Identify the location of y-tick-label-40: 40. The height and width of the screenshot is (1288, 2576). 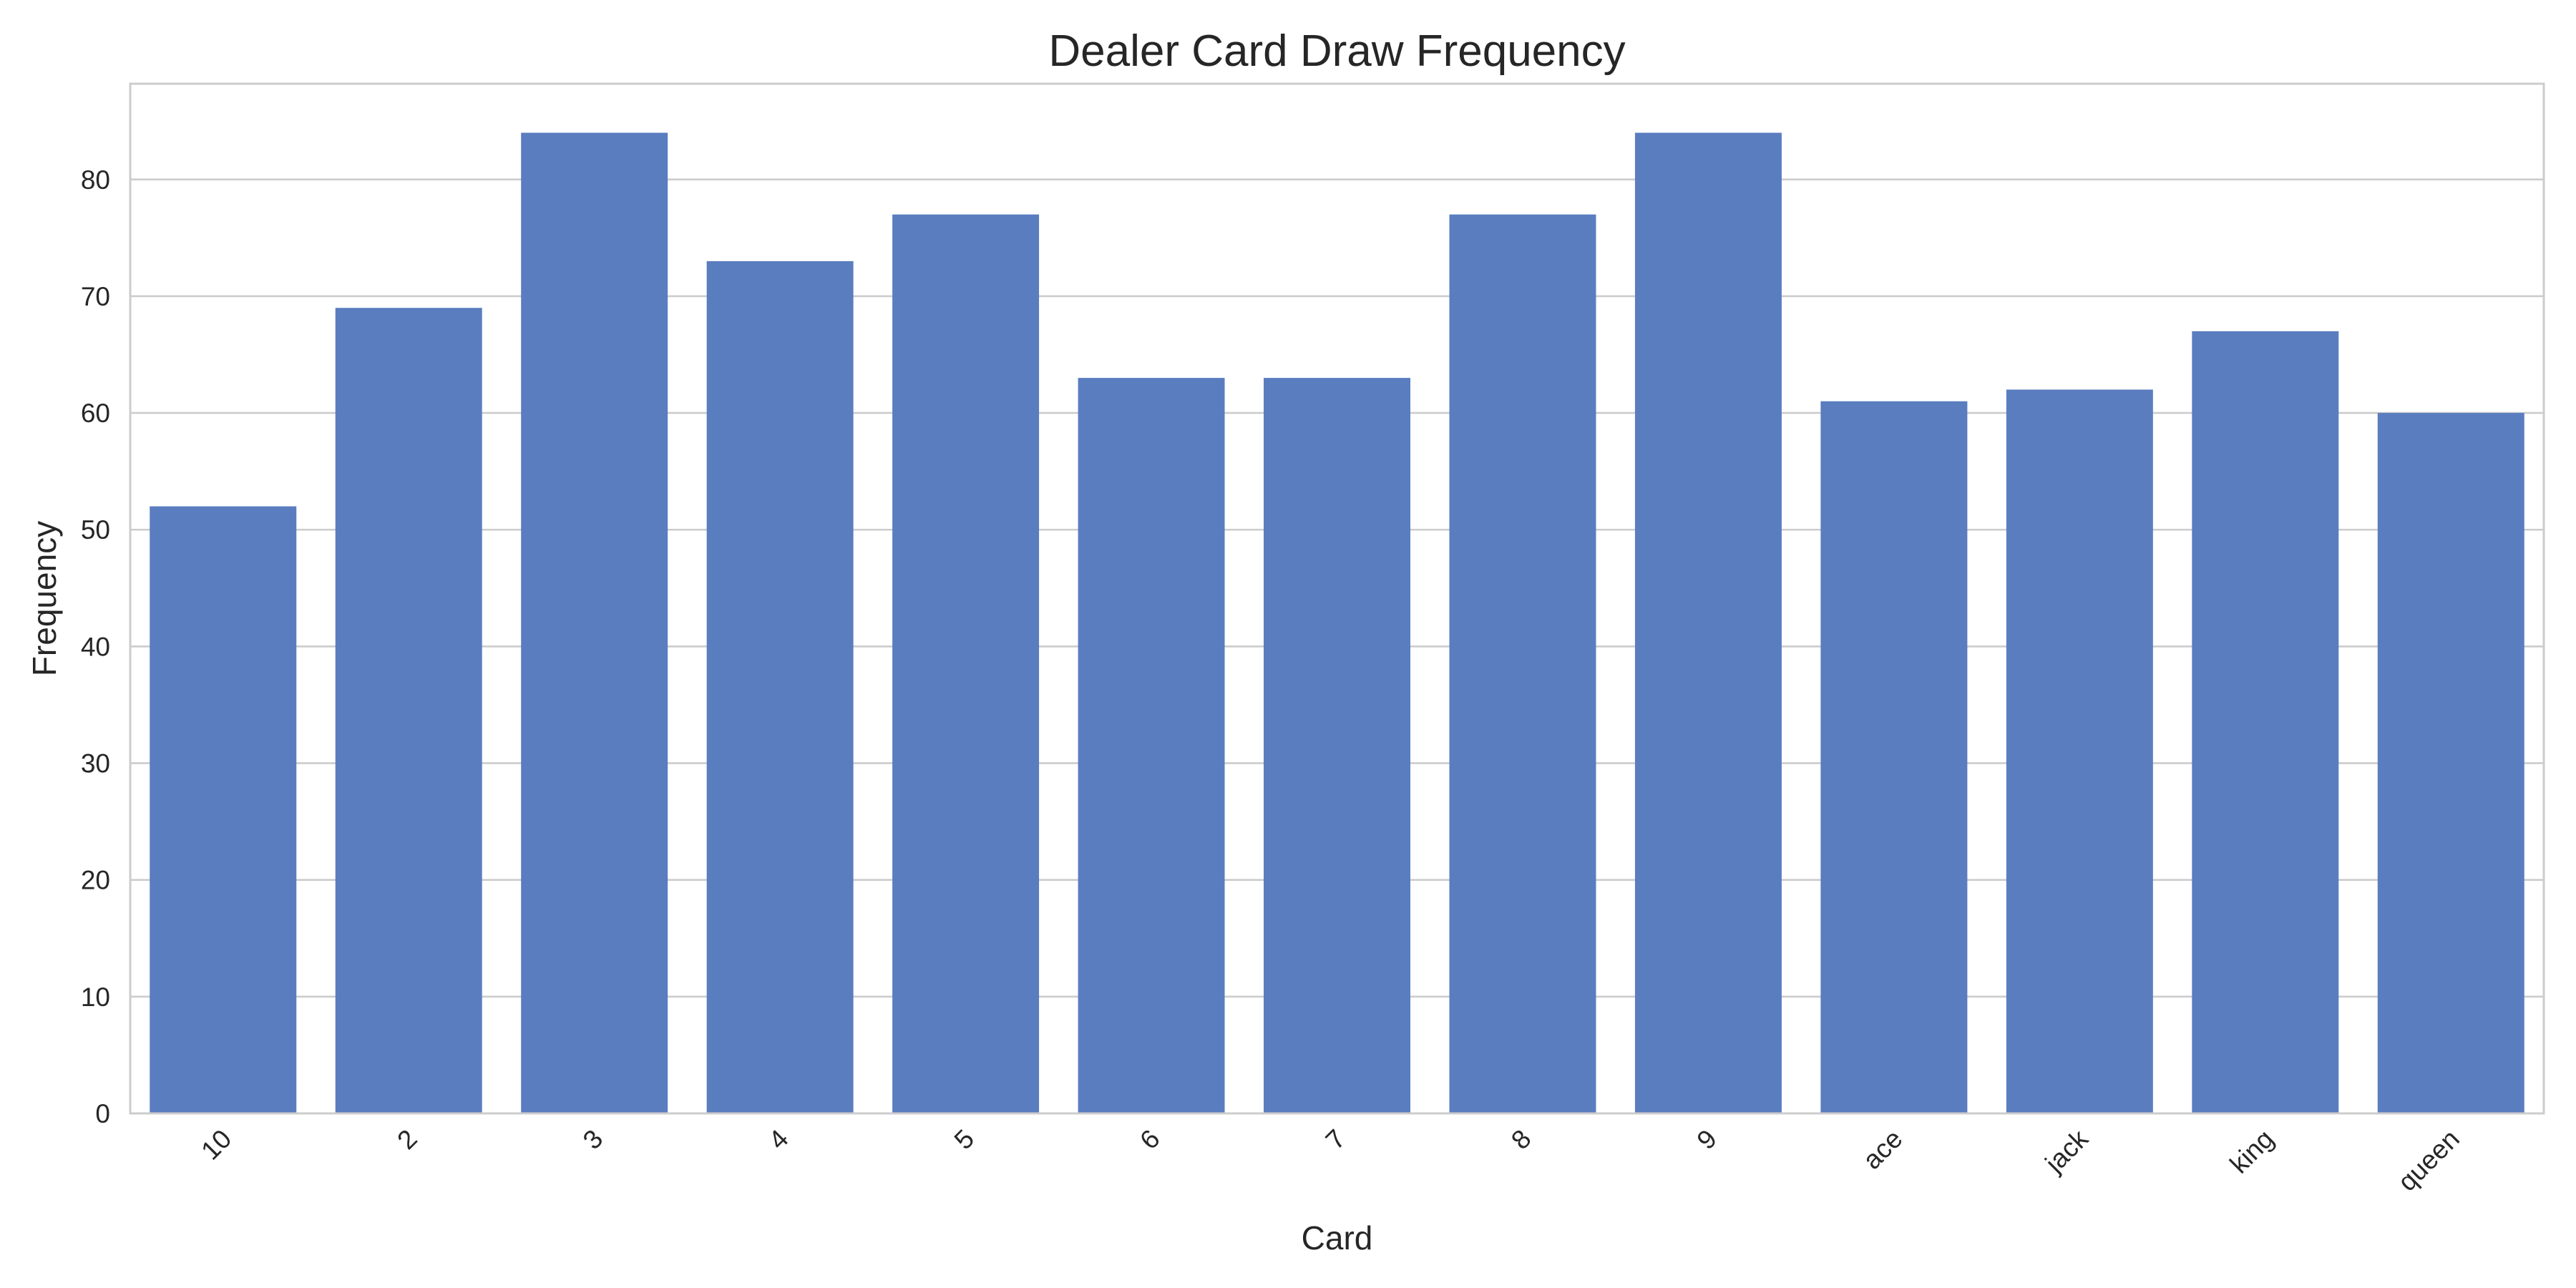
(95, 646).